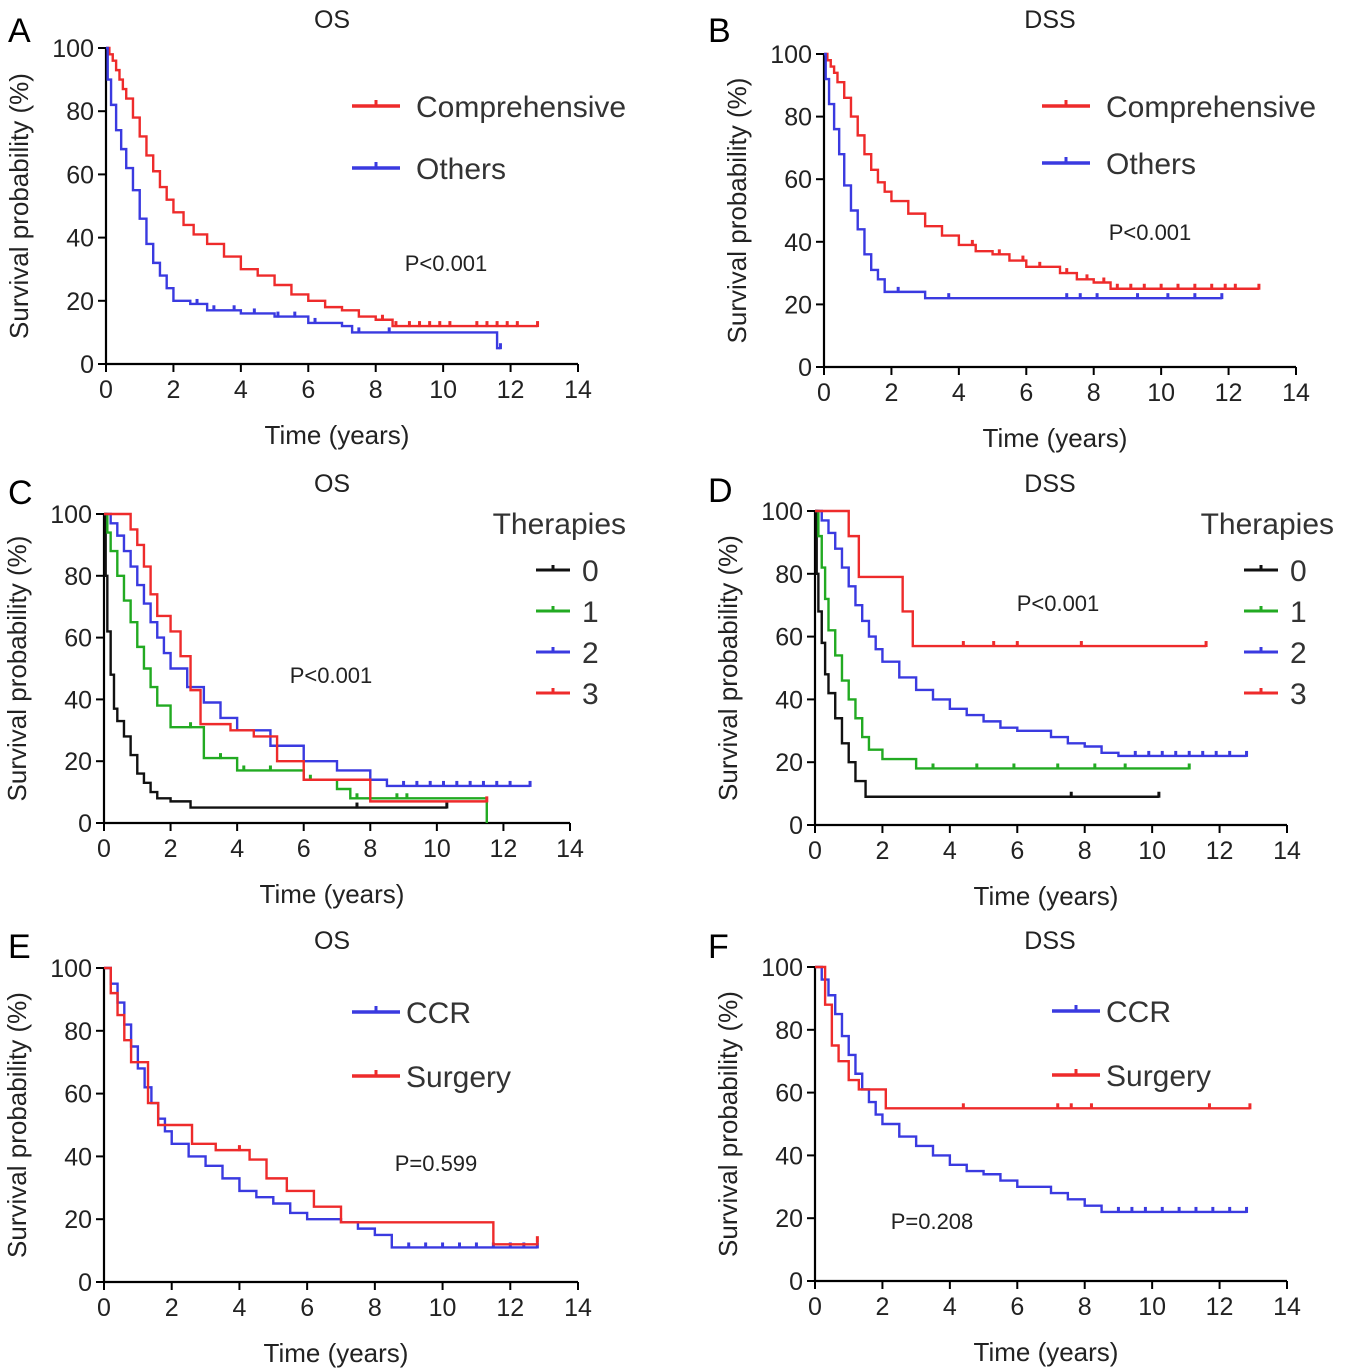 This screenshot has height=1368, width=1347. Describe the element at coordinates (461, 169) in the screenshot. I see `legend-label: Others` at that location.